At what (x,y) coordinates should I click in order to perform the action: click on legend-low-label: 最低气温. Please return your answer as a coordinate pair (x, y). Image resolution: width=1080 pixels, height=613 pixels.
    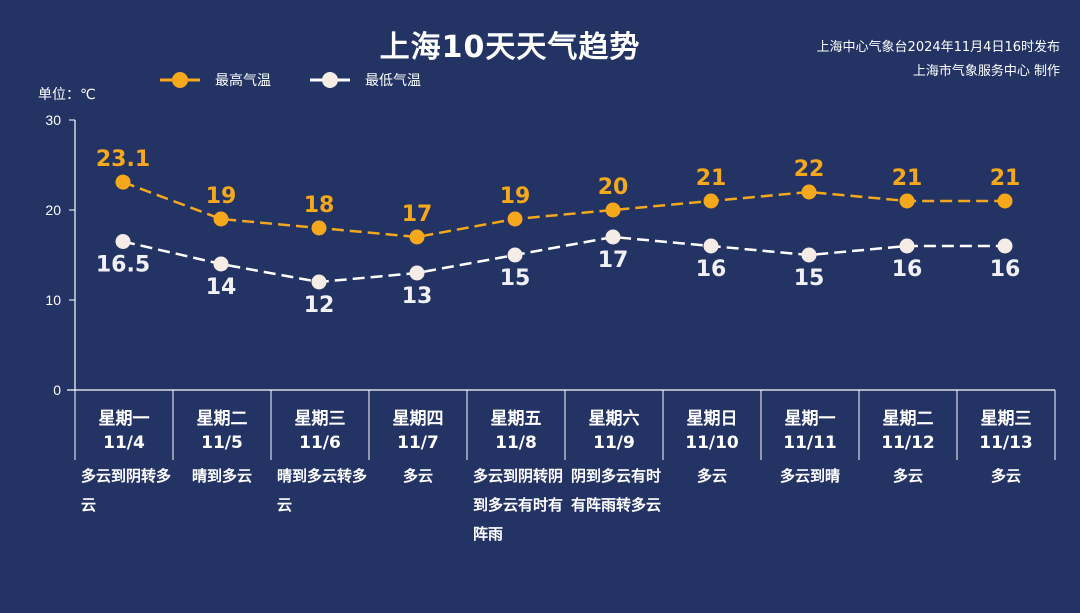
    Looking at the image, I should click on (393, 81).